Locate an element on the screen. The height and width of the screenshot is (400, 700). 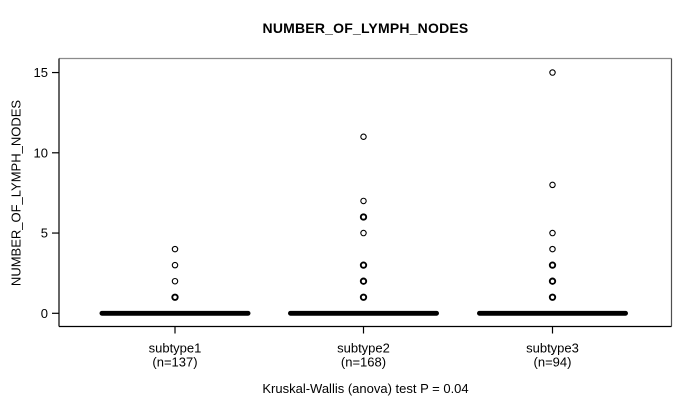
group-sublabel: (n=94) is located at coordinates (553, 362).